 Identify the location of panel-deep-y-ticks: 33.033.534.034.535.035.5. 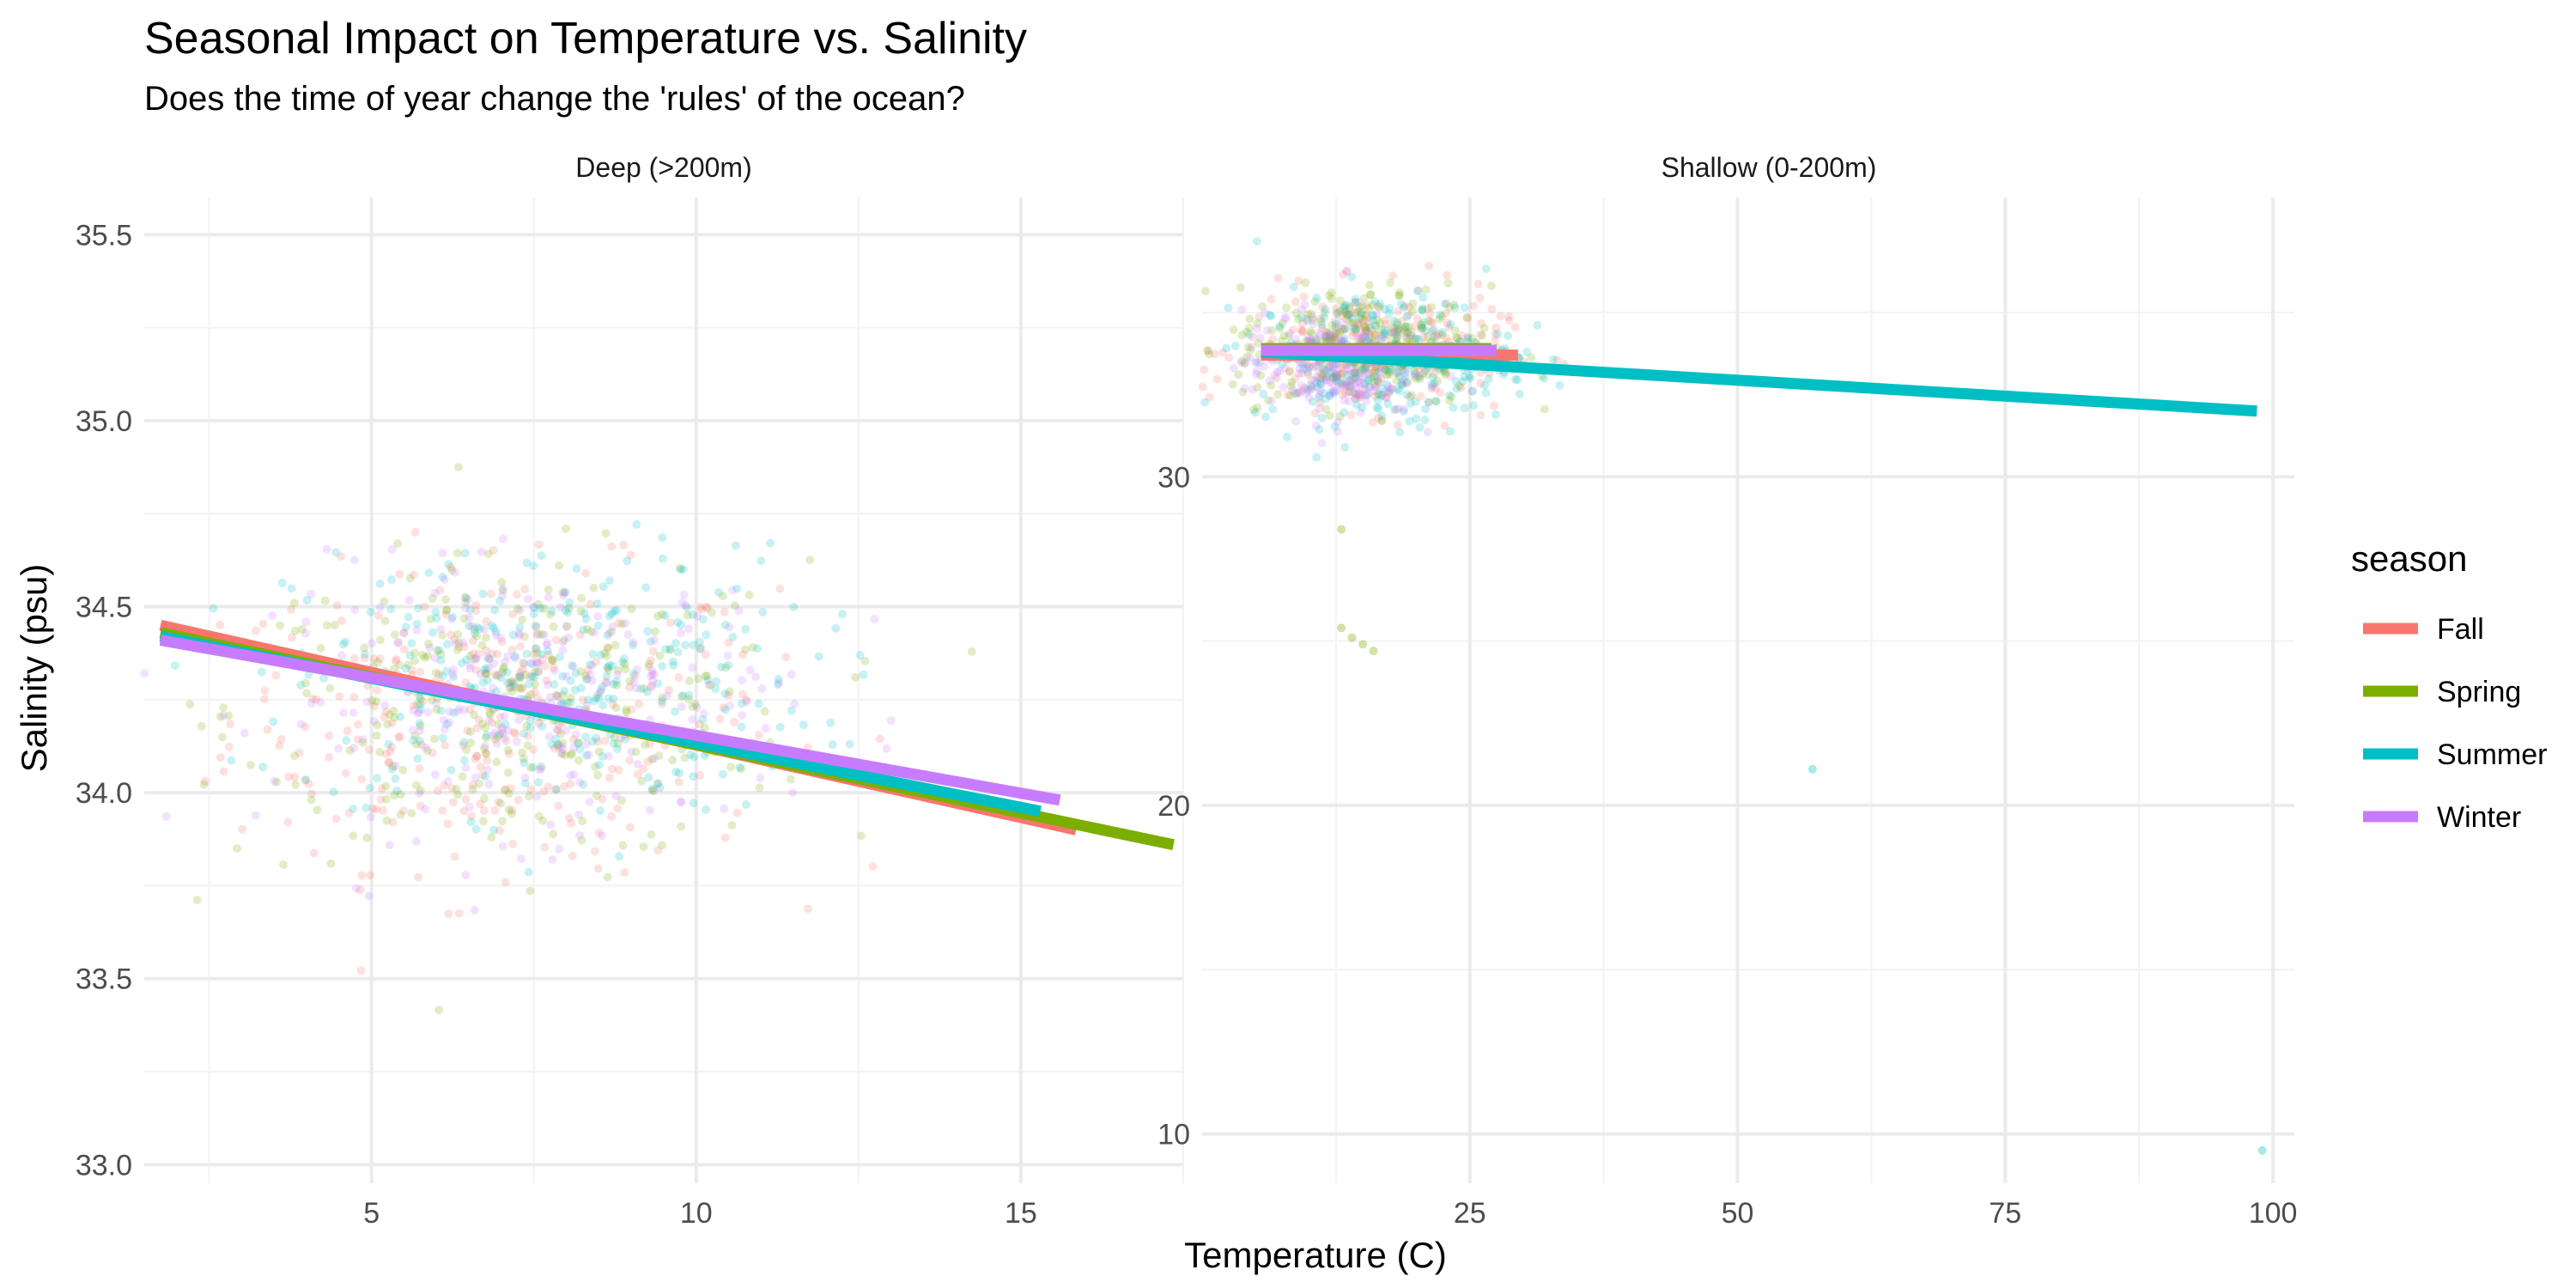
(104, 700).